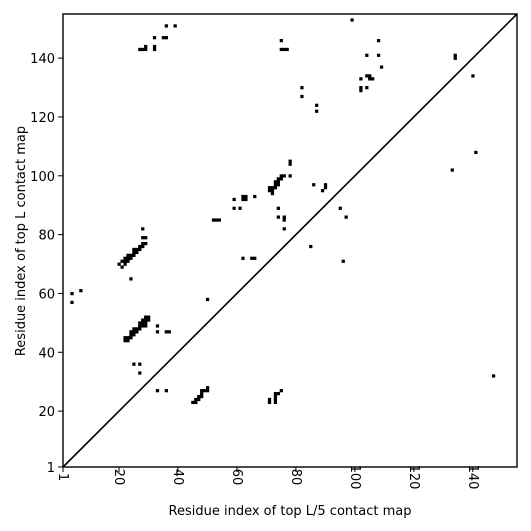 The width and height of the screenshot is (531, 531). I want to click on x-tick-label: 60, so click(236, 477).